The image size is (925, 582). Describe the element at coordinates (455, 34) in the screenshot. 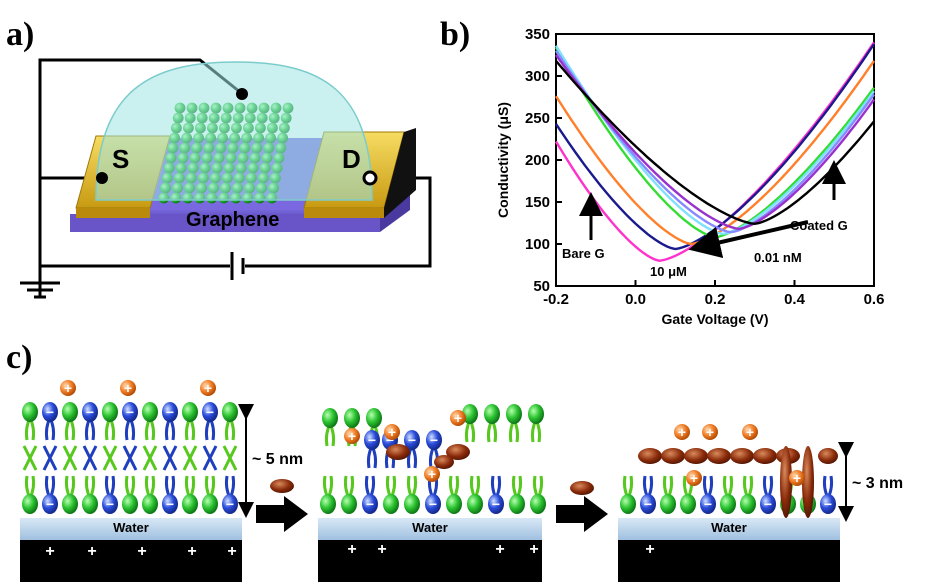

I see `panel-label-b: b)` at that location.